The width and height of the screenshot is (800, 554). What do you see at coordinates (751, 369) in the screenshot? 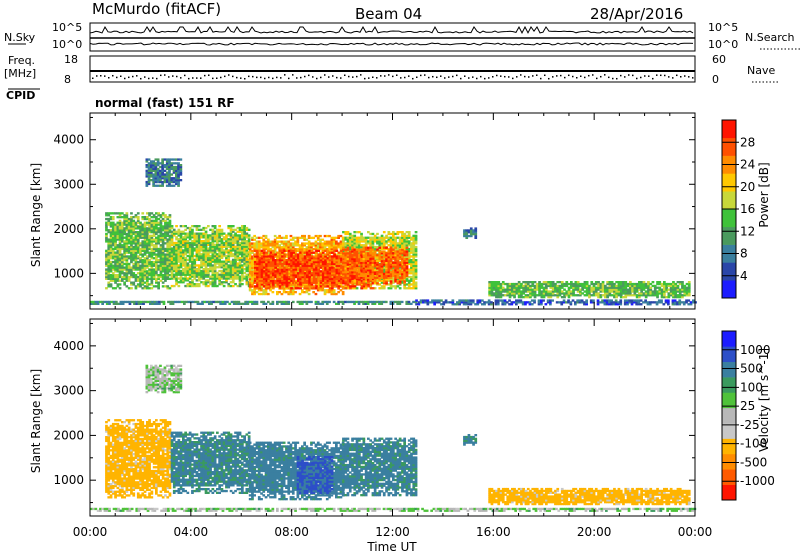
I see `colorbar-tick-label: 500` at bounding box center [751, 369].